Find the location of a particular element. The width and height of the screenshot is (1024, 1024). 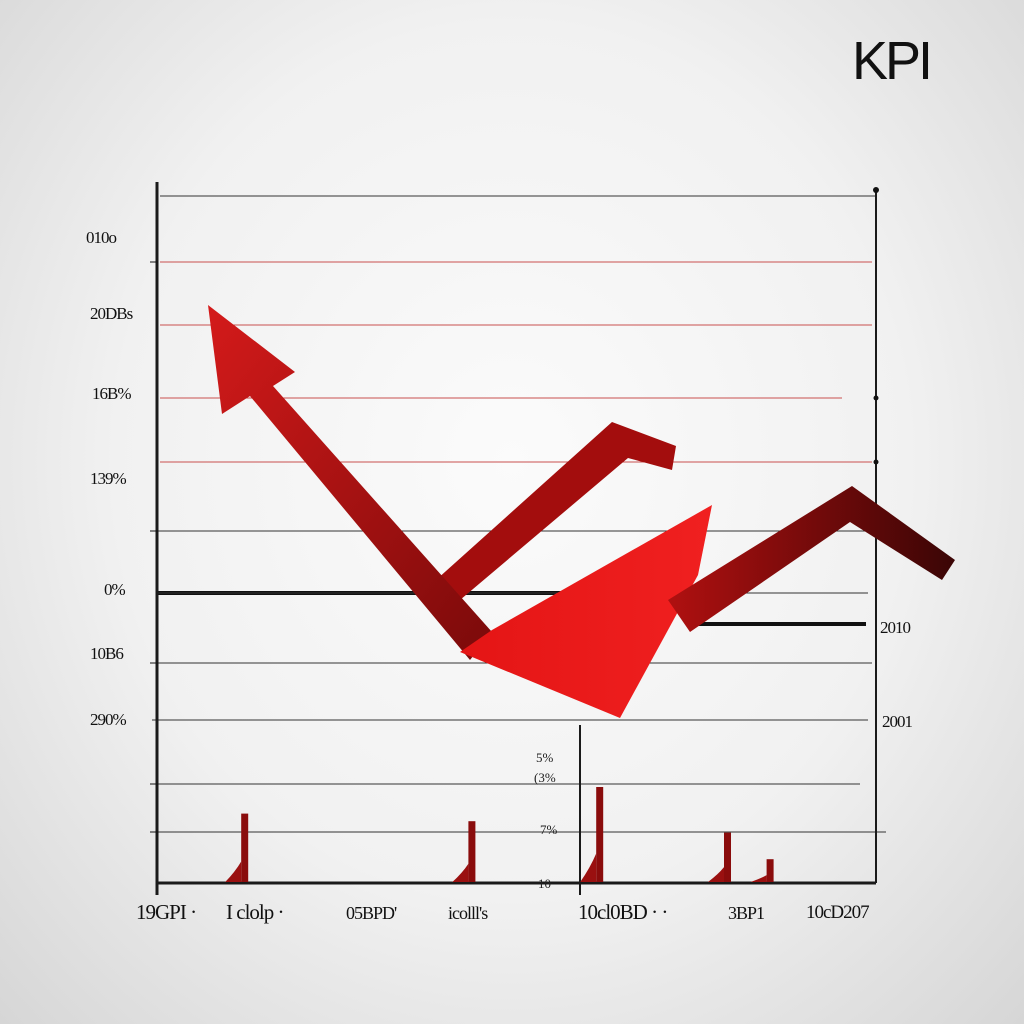

inset-tick-label: 10 is located at coordinates (544, 883).